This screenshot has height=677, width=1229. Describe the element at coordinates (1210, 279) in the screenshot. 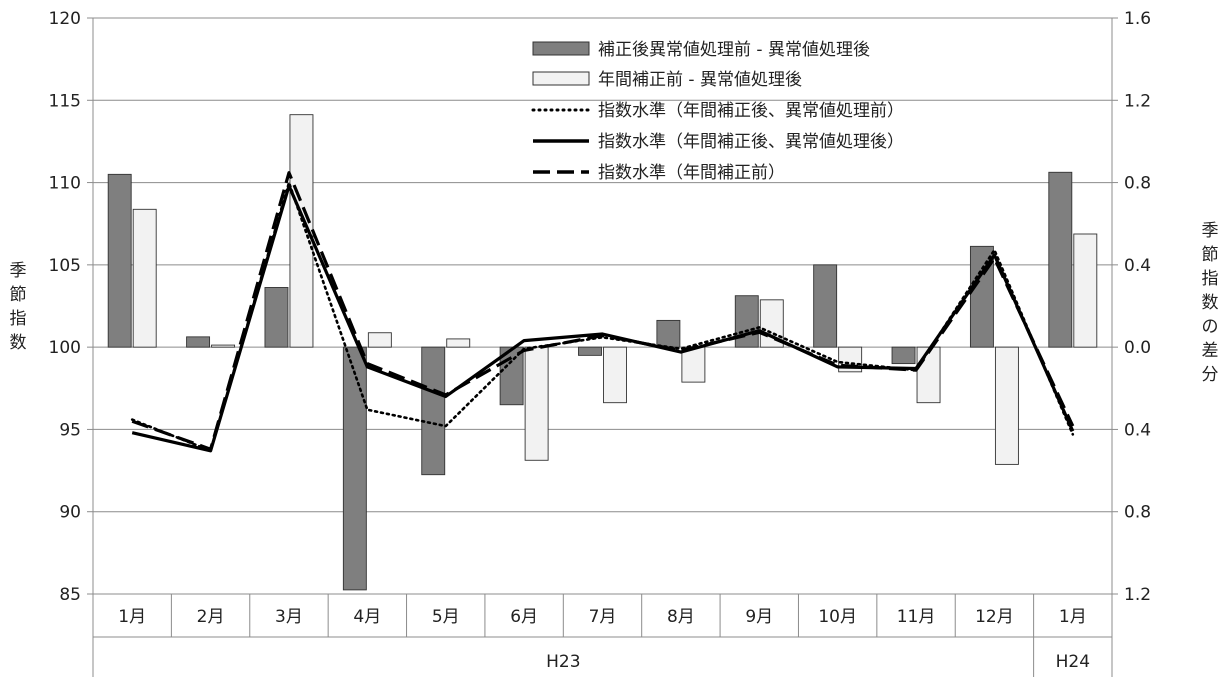

I see `right-axis-title-char: 指` at that location.